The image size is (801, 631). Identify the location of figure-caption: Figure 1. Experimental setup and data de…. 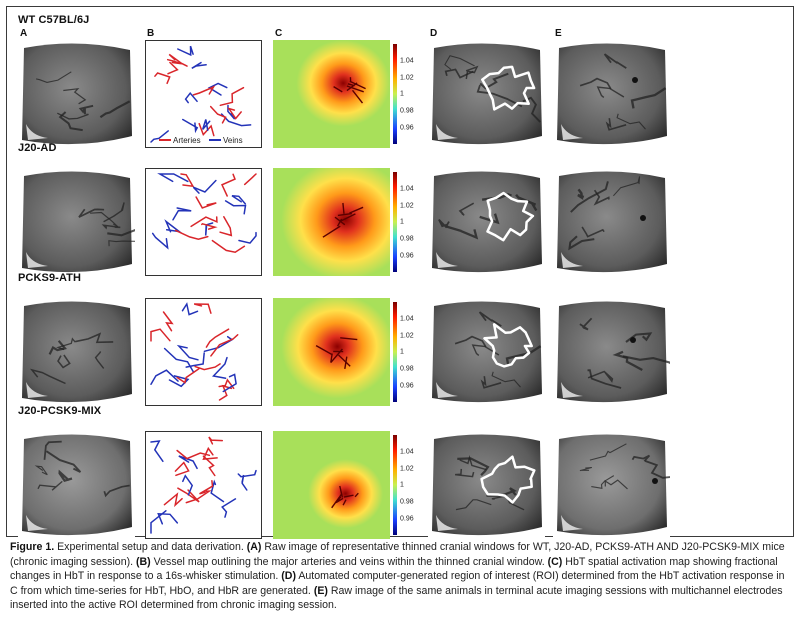
(401, 576).